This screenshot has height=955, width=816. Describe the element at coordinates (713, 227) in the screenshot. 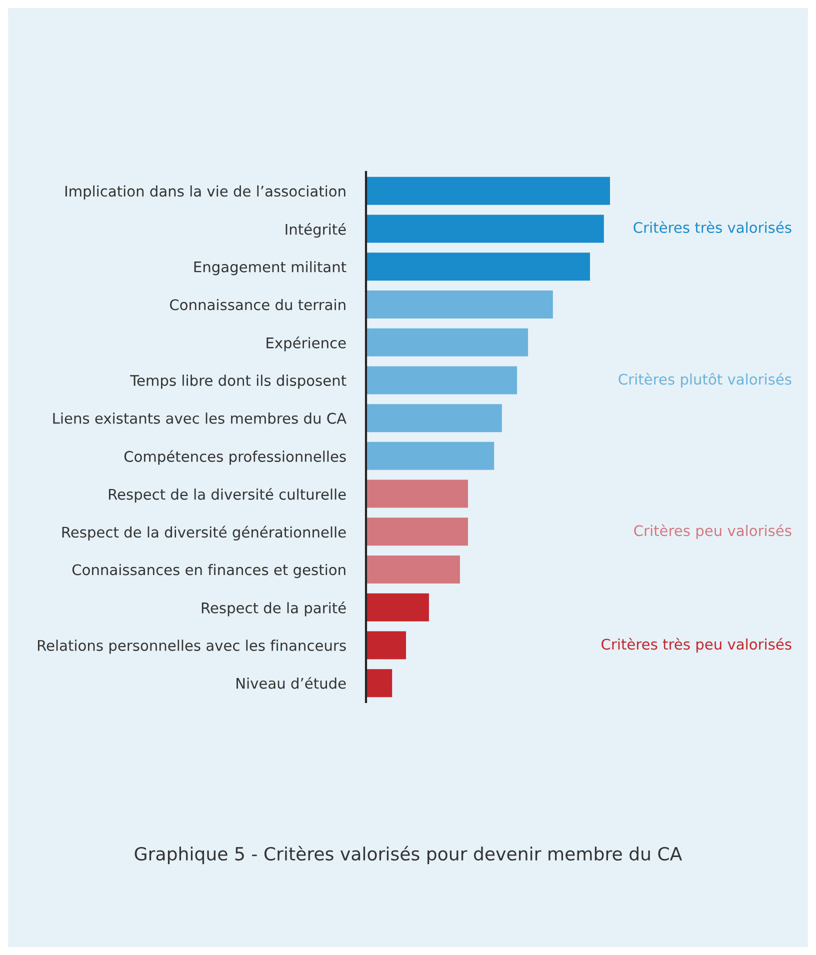

I see `series-label: Critères très valorisés` at that location.